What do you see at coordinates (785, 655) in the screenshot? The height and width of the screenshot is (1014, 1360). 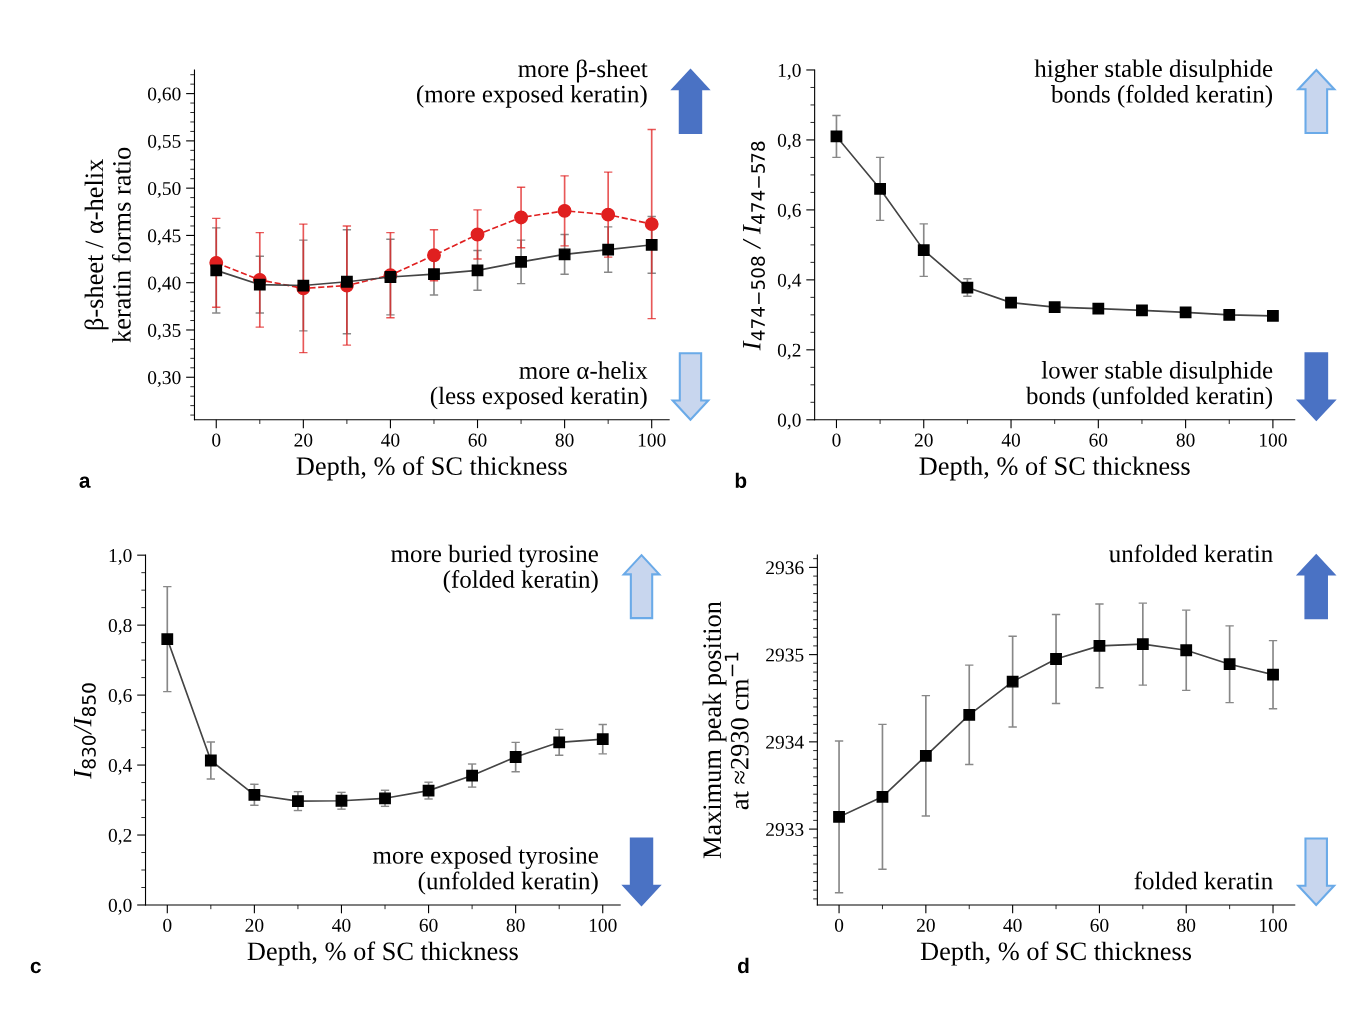 I see `y-tick-label: 2935` at bounding box center [785, 655].